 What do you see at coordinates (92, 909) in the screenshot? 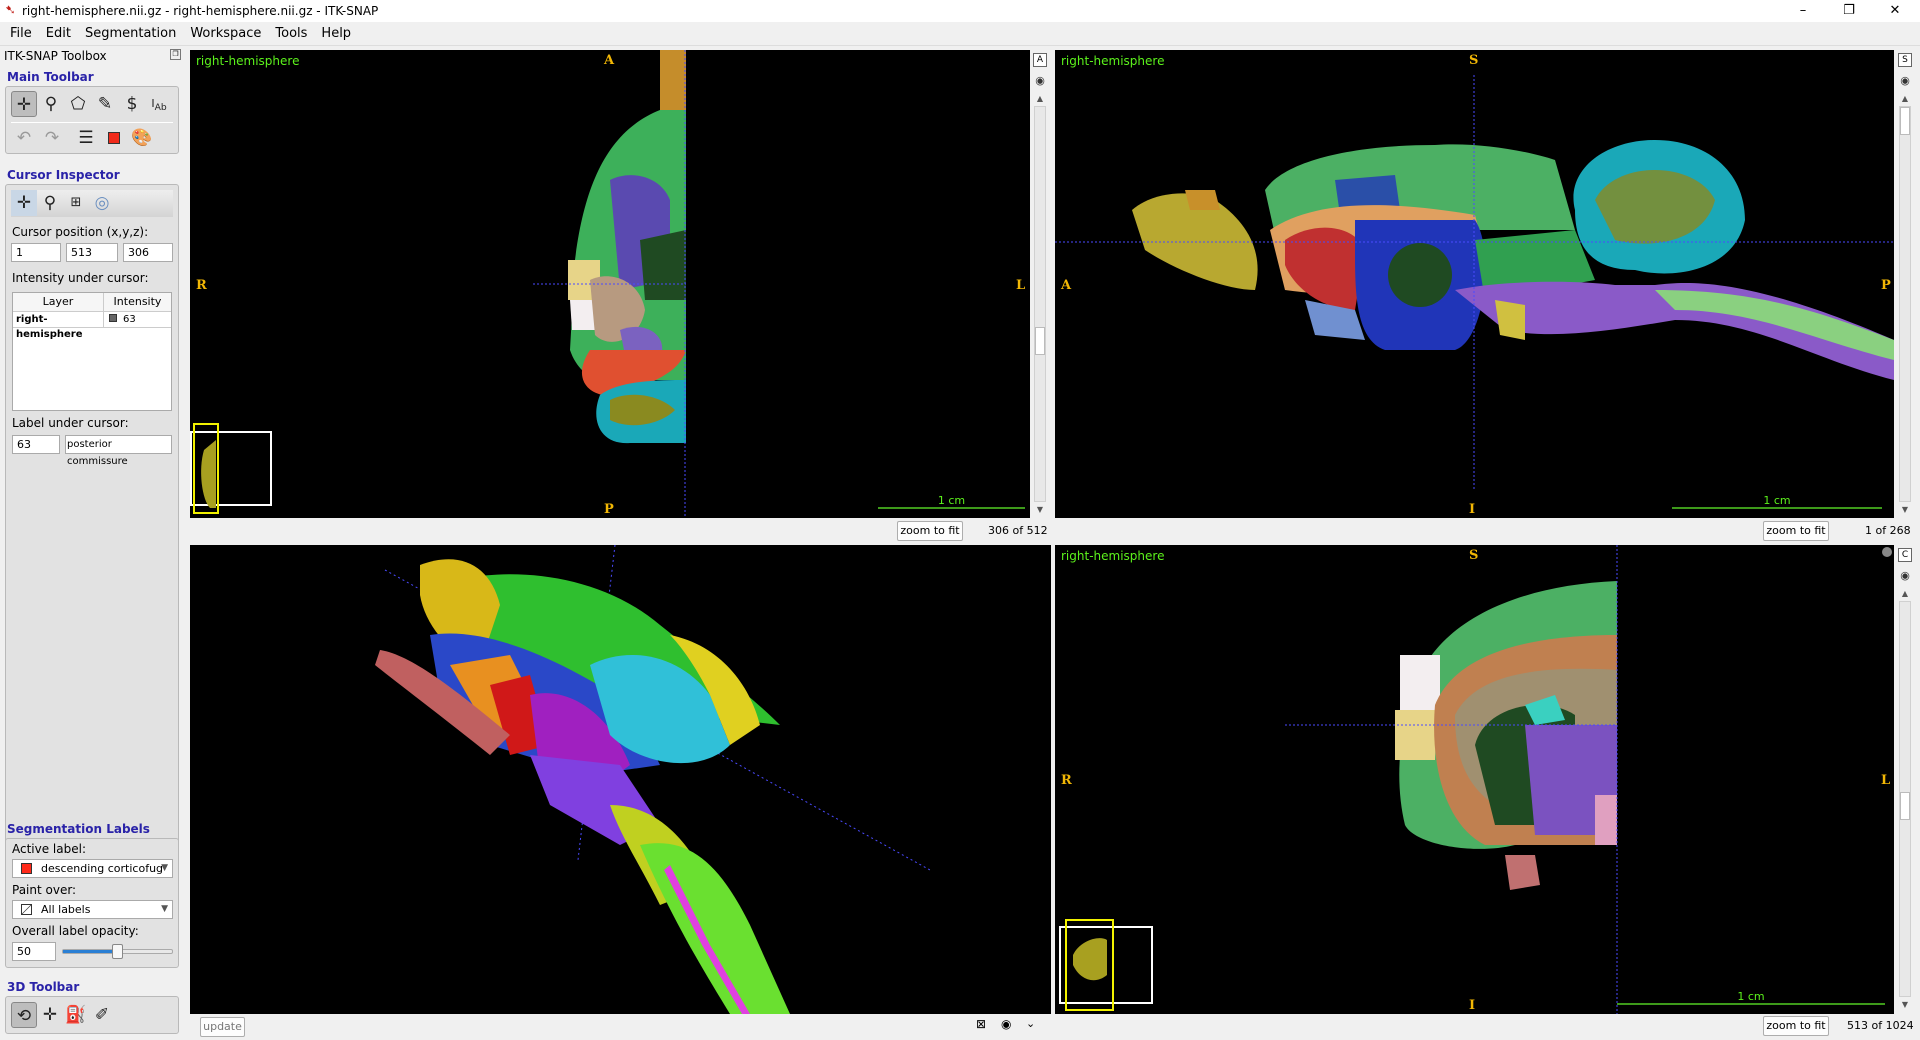
I see `paint-over-dropdown: All labels ▼` at bounding box center [92, 909].